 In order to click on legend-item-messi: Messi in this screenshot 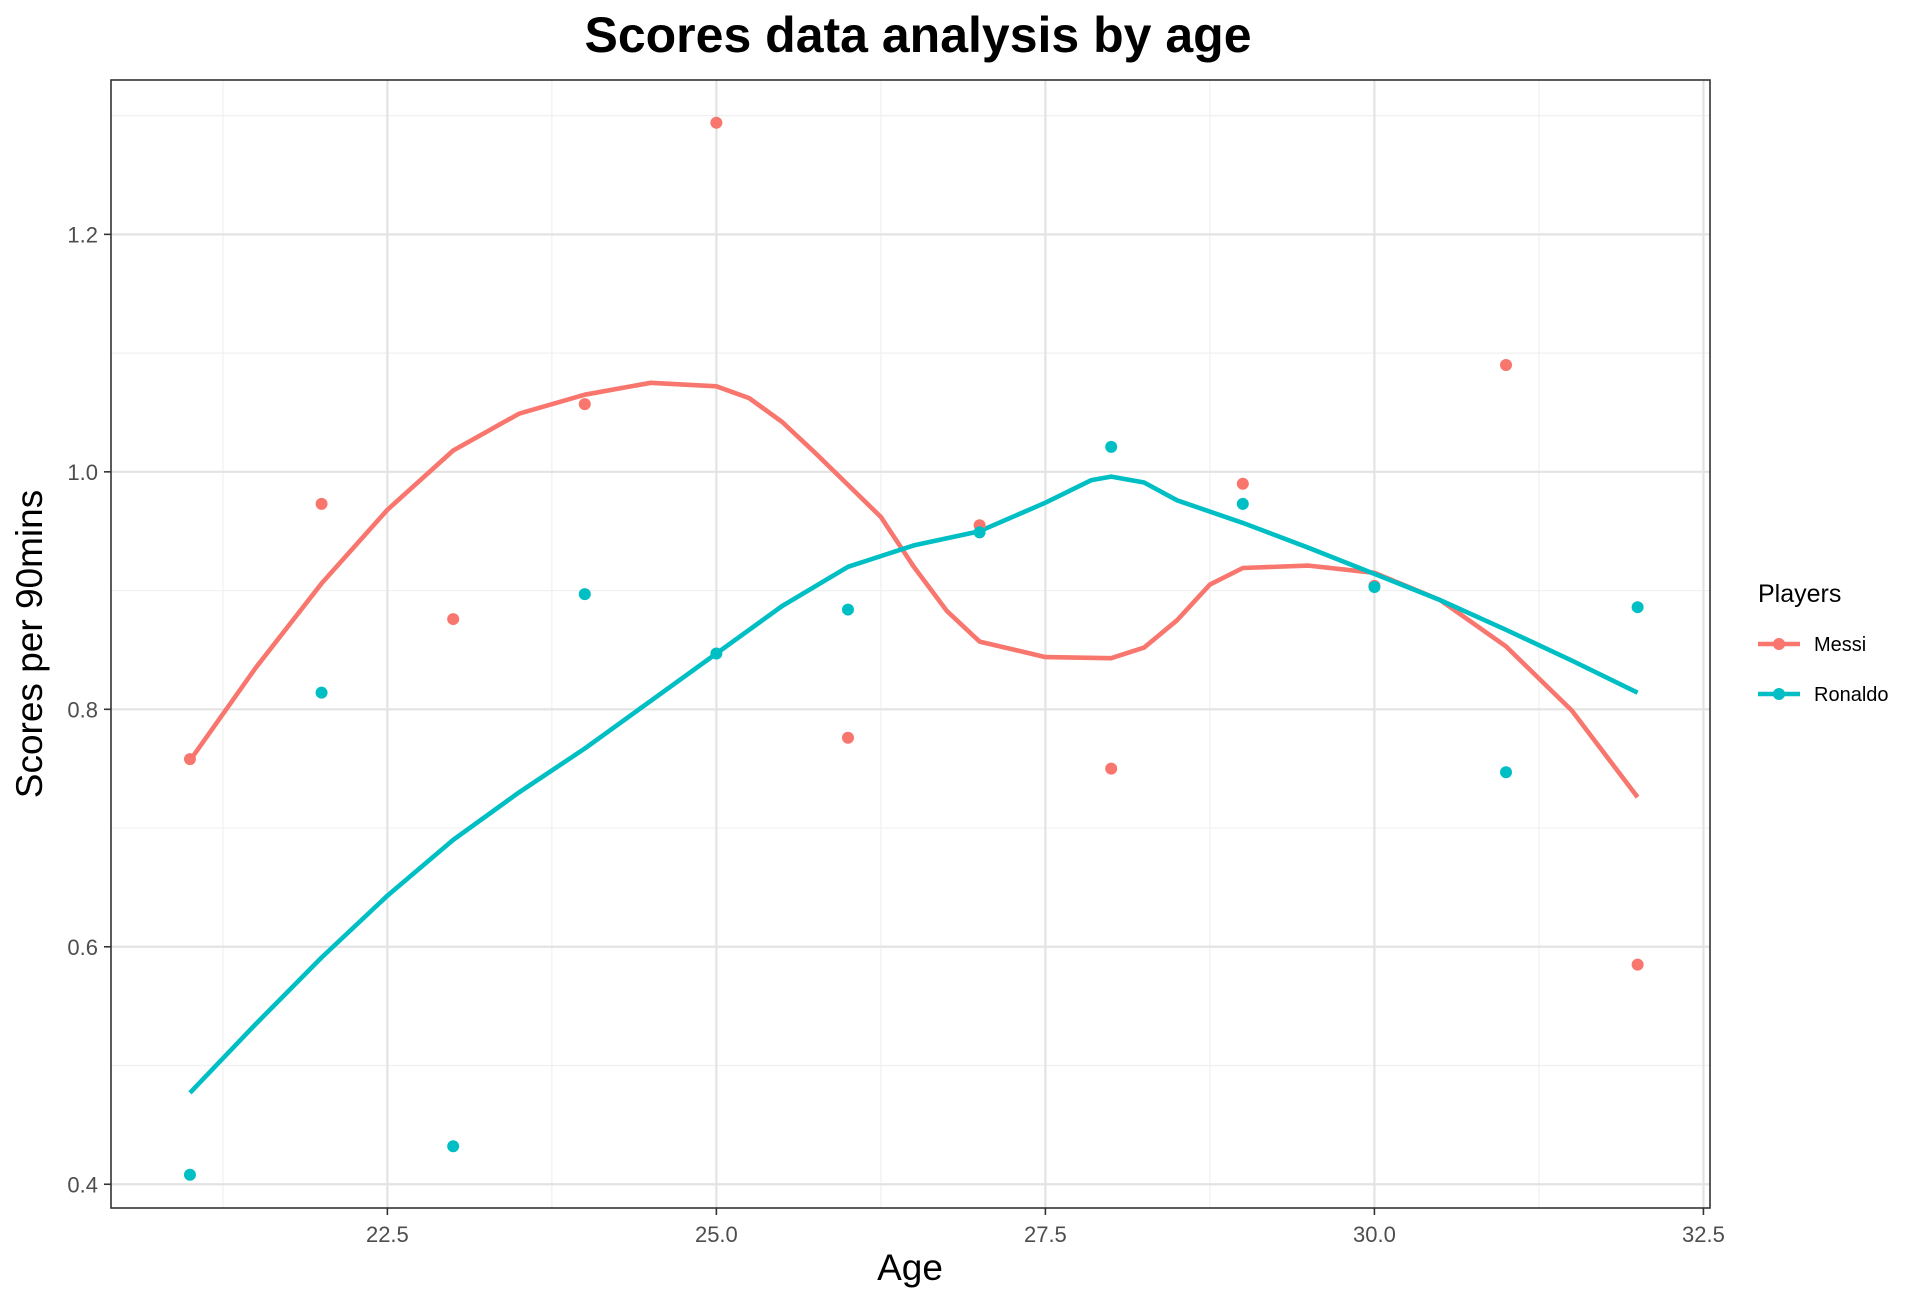, I will do `click(1812, 645)`.